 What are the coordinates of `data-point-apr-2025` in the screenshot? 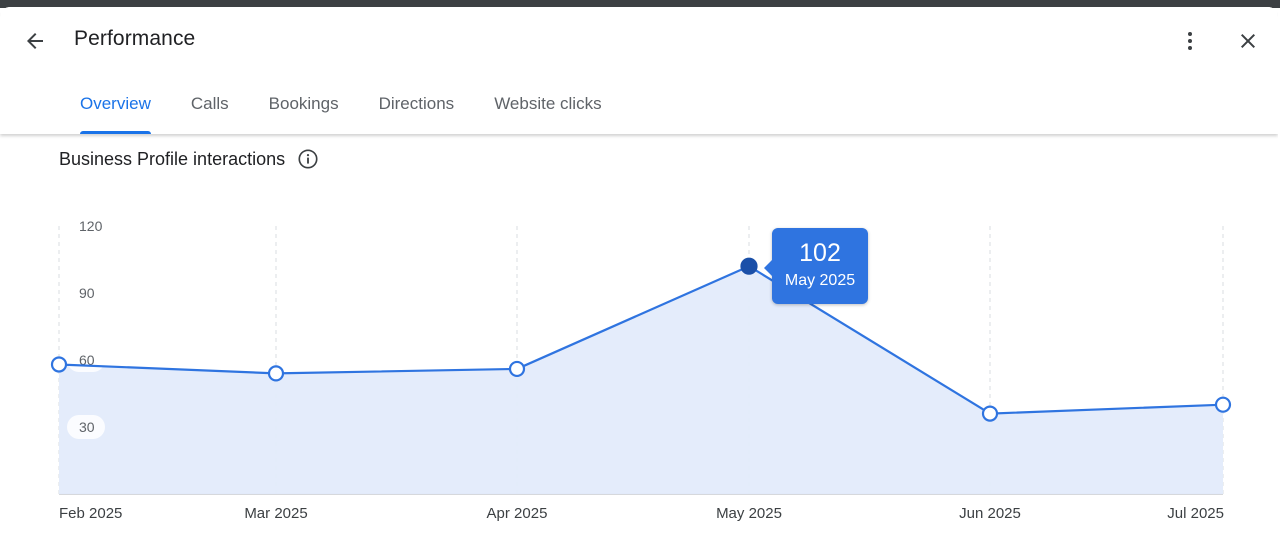 It's located at (517, 369).